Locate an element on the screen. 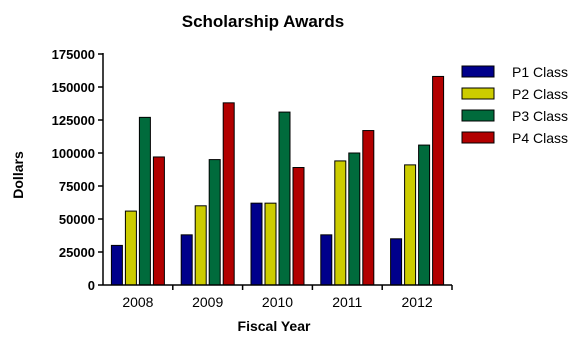 Image resolution: width=577 pixels, height=337 pixels. x-tick-label: 2012 is located at coordinates (417, 302).